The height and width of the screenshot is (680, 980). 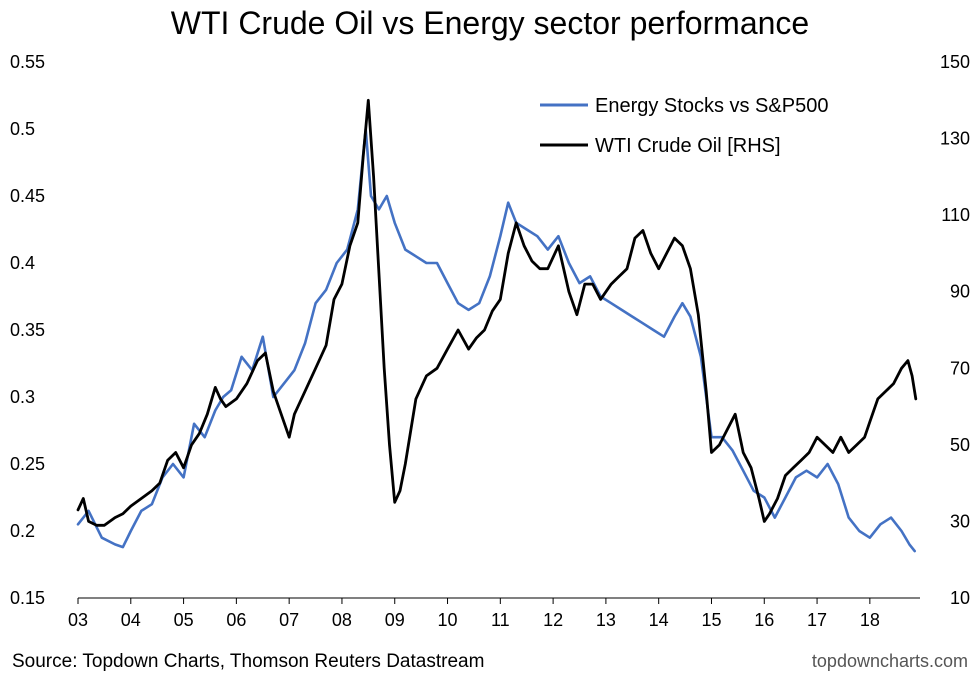 I want to click on x-tick-label: 13, so click(x=606, y=620).